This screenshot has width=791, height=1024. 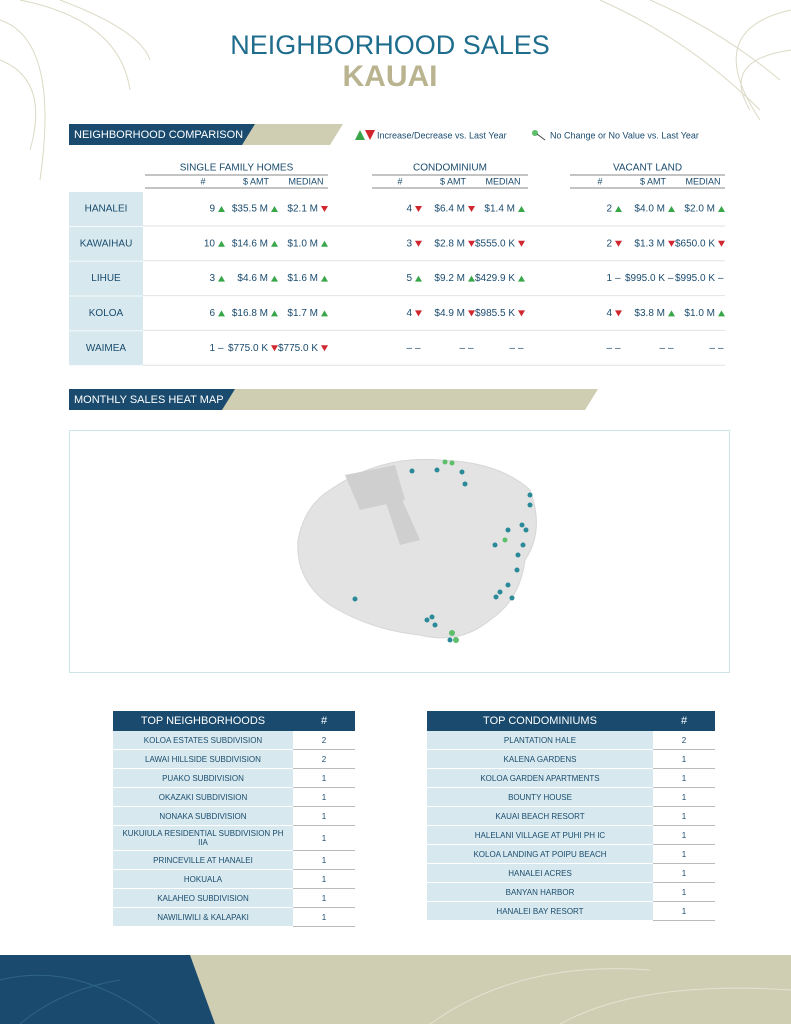 What do you see at coordinates (248, 348) in the screenshot?
I see `cell-value: $775.0 K` at bounding box center [248, 348].